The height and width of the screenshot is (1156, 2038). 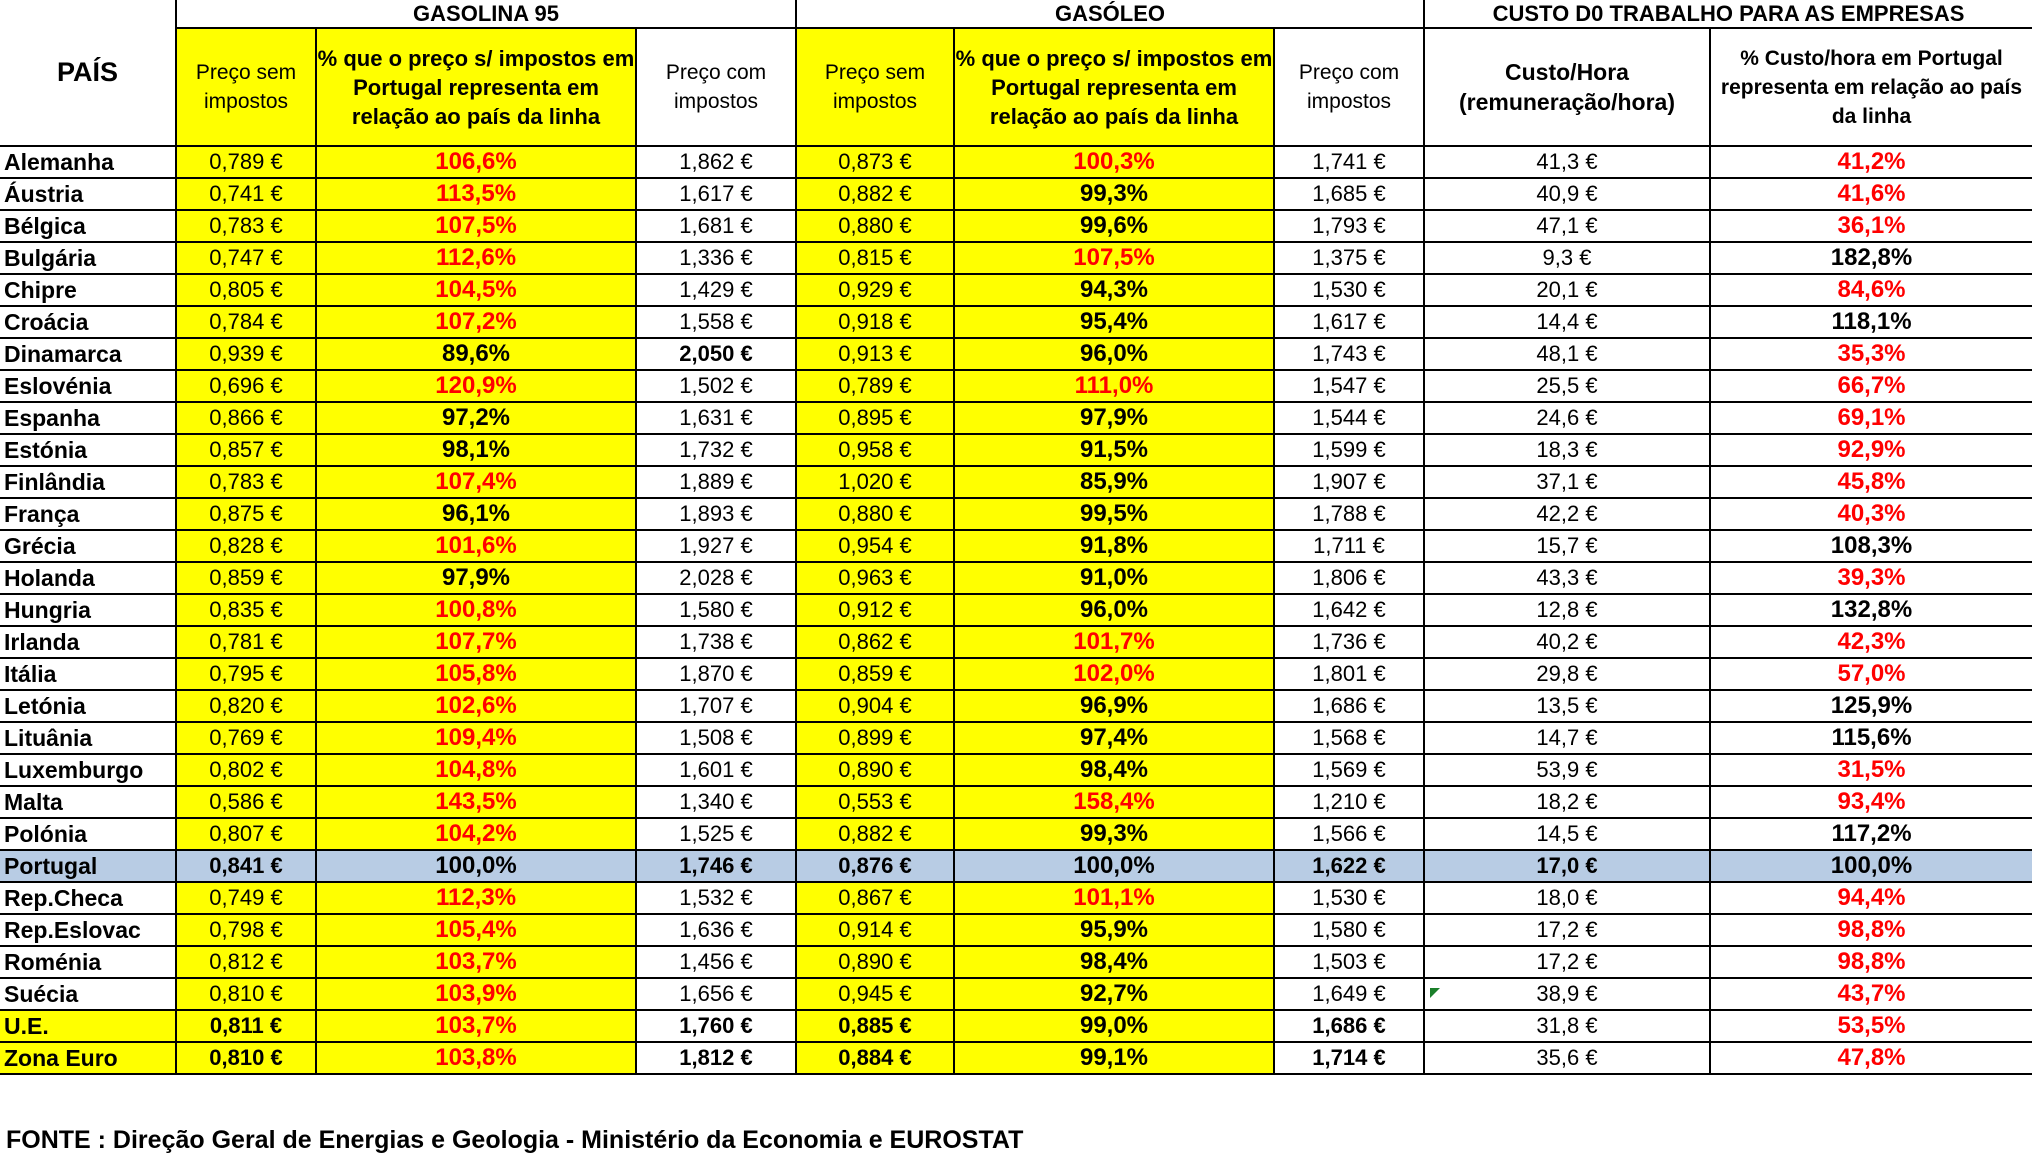 I want to click on cell-pais: Suécia, so click(x=88, y=994).